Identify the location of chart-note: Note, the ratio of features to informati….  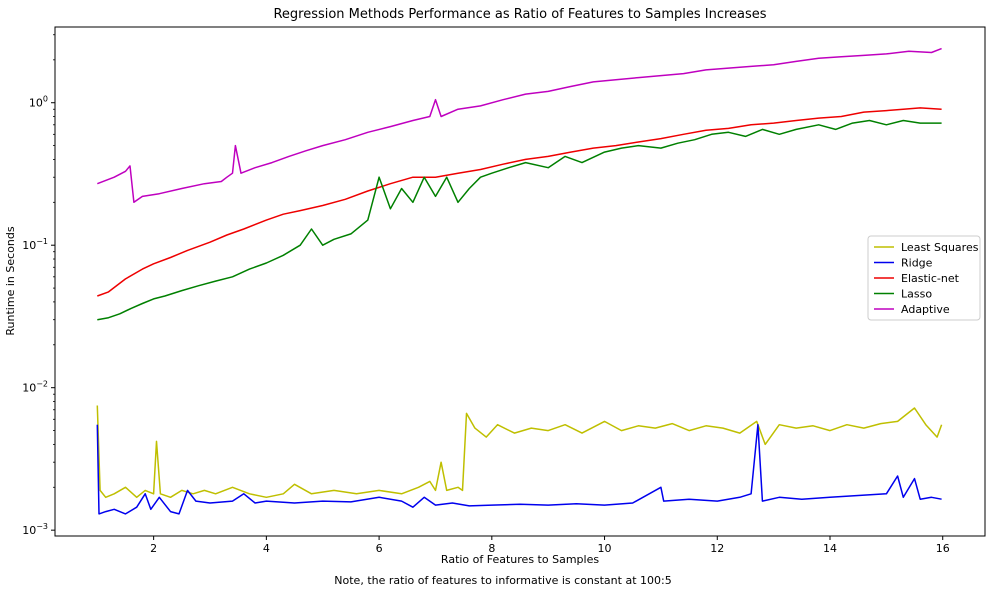
(502, 580).